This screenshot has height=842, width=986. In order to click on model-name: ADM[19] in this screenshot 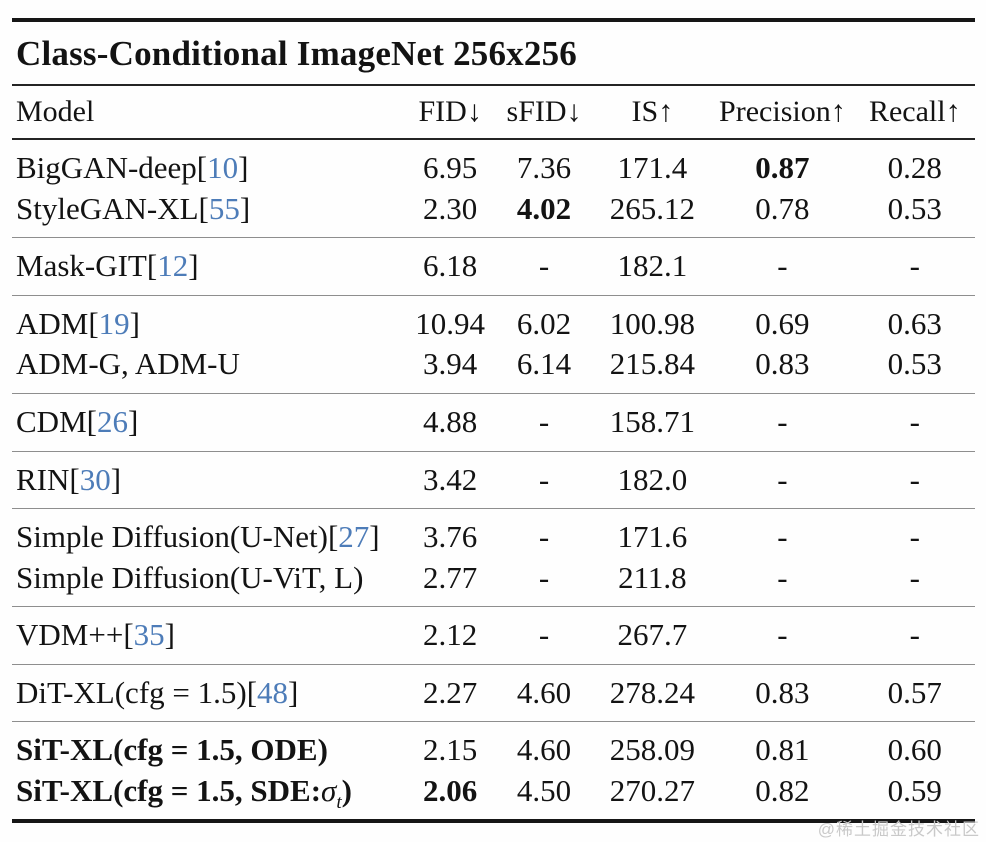, I will do `click(209, 319)`.